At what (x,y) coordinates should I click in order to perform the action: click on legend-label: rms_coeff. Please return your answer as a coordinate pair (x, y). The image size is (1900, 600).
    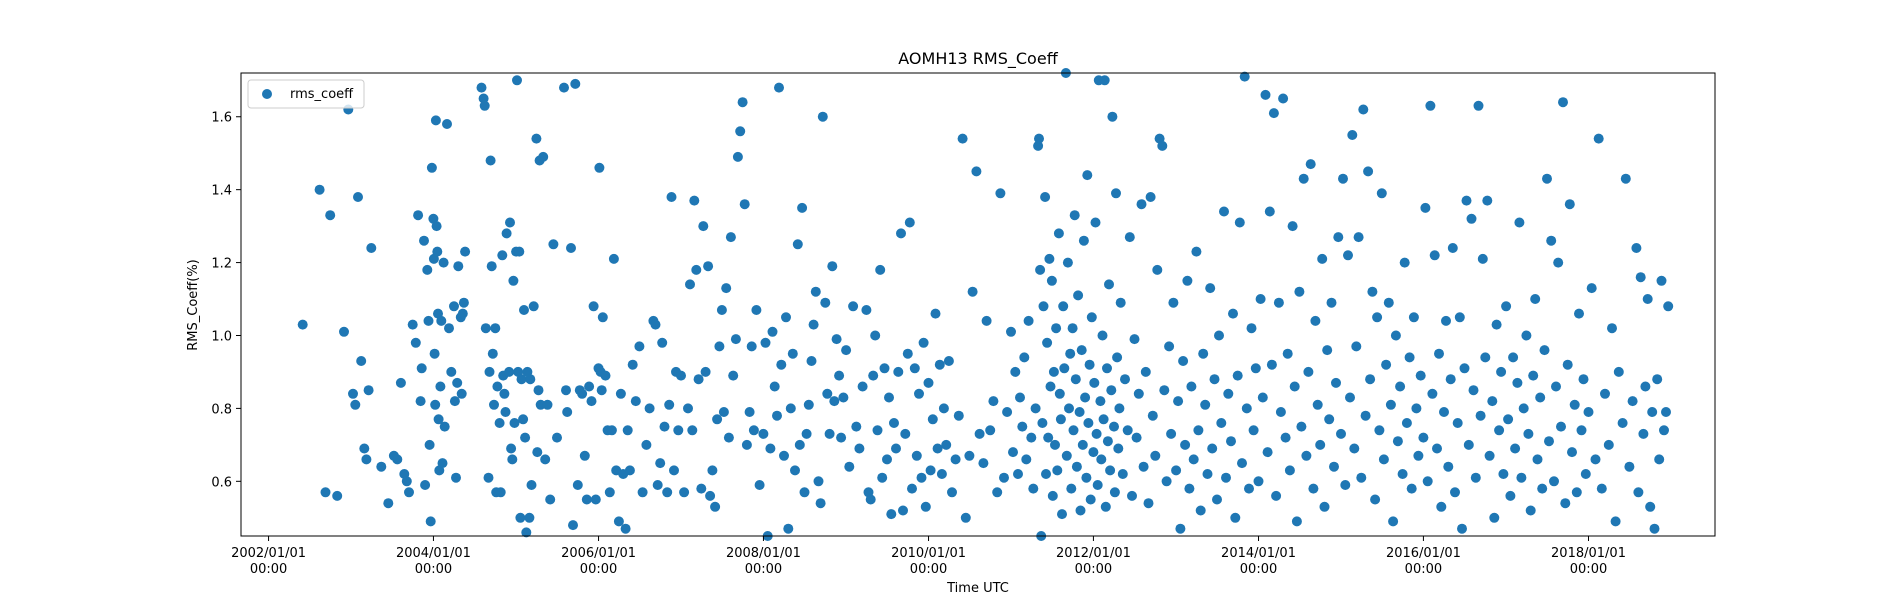
    Looking at the image, I should click on (322, 94).